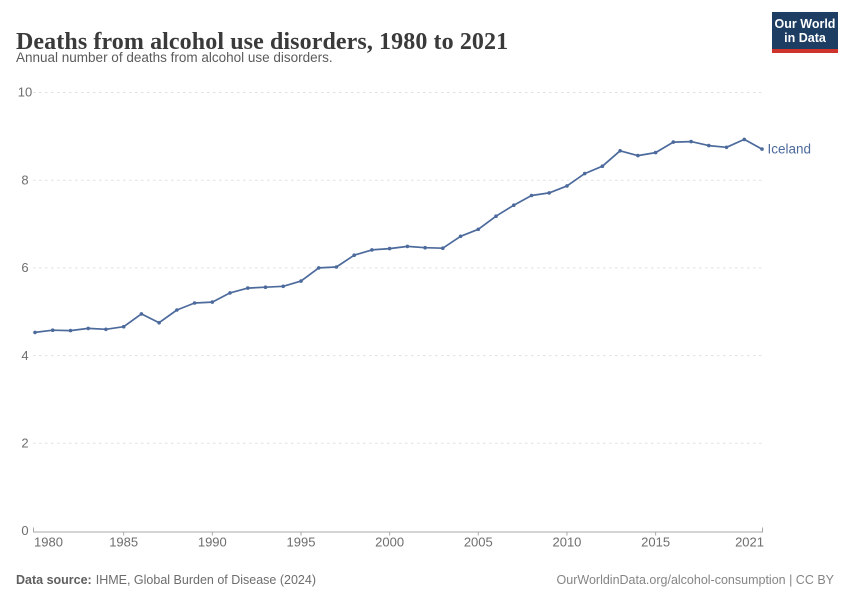 This screenshot has width=850, height=600. What do you see at coordinates (566, 542) in the screenshot?
I see `x-tick-label: 2010` at bounding box center [566, 542].